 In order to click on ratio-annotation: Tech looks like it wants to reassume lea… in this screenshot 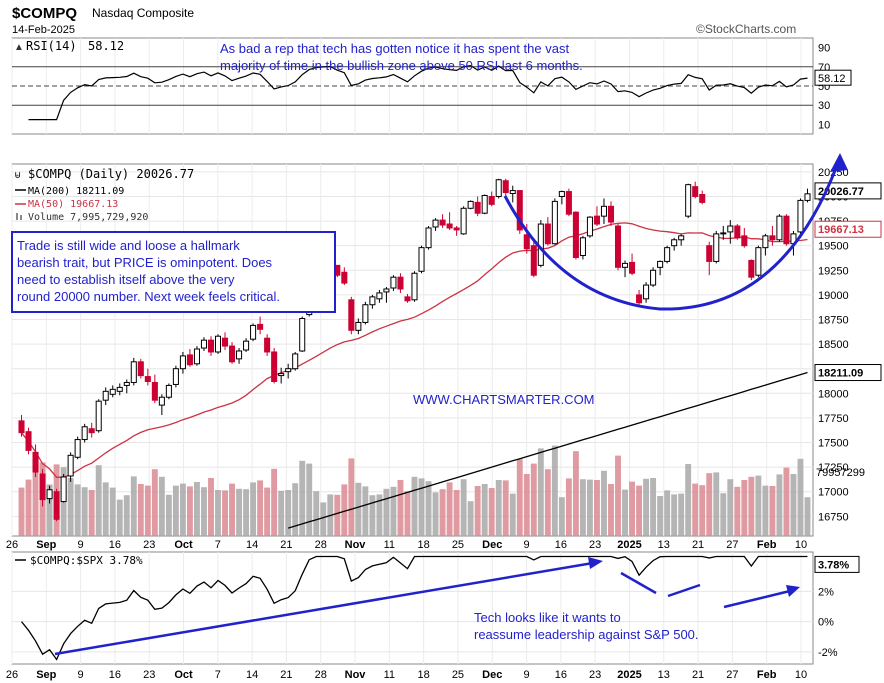, I will do `click(586, 626)`.